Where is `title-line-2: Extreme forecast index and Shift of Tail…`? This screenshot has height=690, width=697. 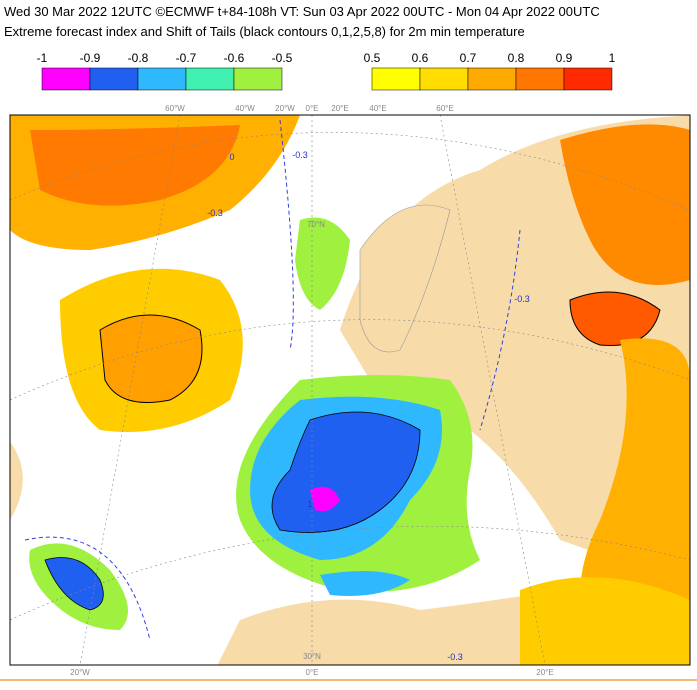
title-line-2: Extreme forecast index and Shift of Tail… is located at coordinates (264, 31).